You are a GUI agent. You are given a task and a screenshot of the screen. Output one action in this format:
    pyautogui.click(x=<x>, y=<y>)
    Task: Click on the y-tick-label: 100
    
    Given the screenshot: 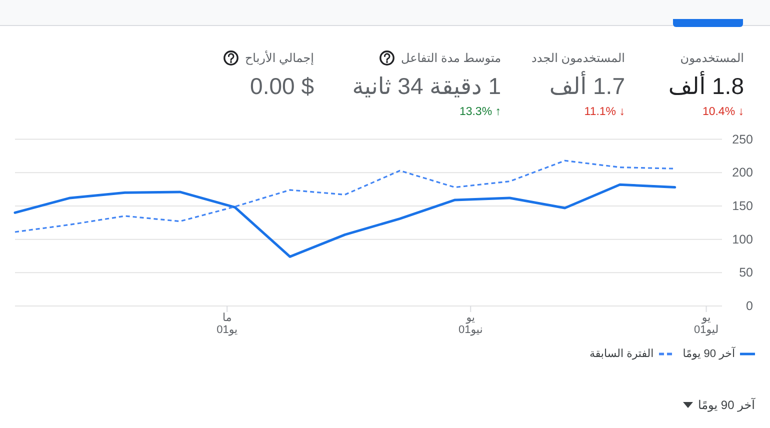 What is the action you would take?
    pyautogui.click(x=743, y=239)
    